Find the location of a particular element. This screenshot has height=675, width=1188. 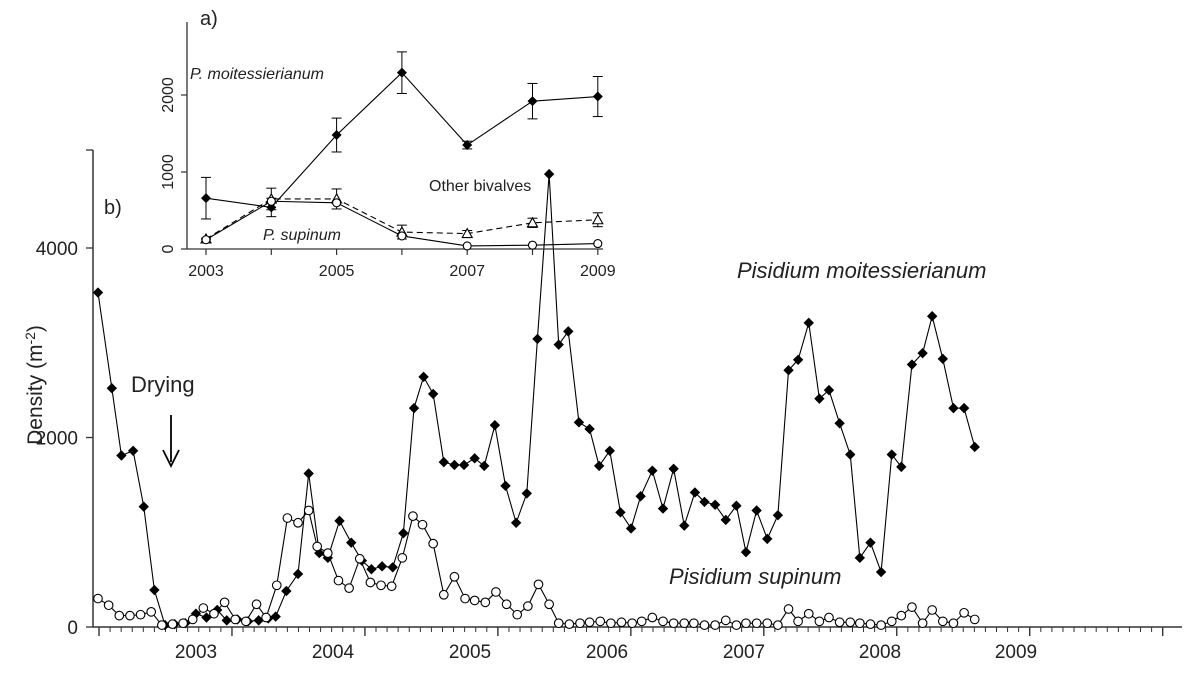

drying-arrow is located at coordinates (171, 442).